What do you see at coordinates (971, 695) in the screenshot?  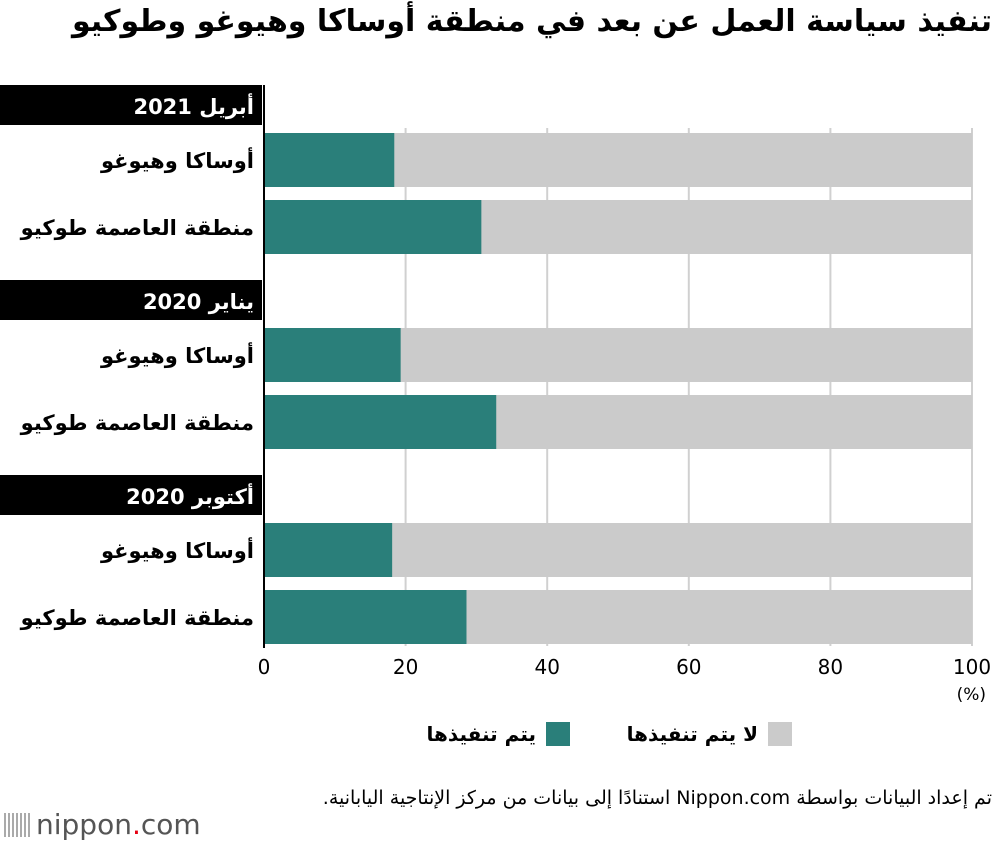 I see `x-axis-unit: (%)` at bounding box center [971, 695].